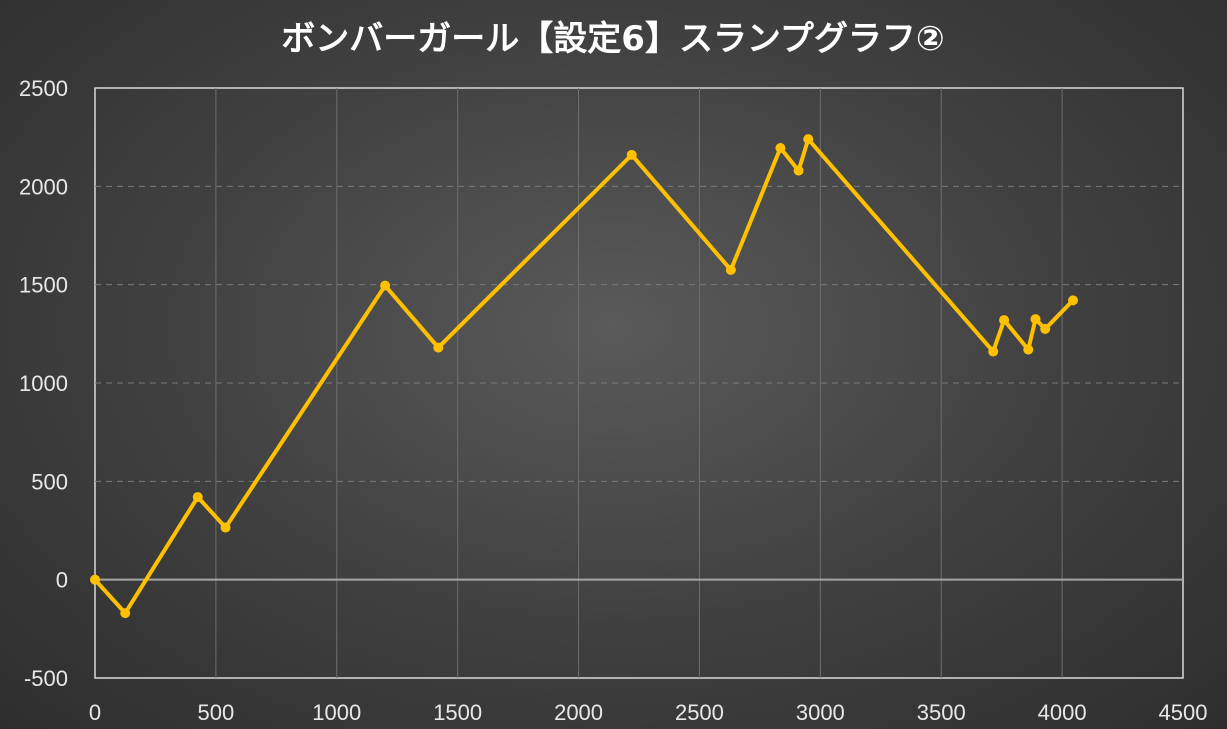  Describe the element at coordinates (43, 383) in the screenshot. I see `y-tick-label: 1000` at that location.